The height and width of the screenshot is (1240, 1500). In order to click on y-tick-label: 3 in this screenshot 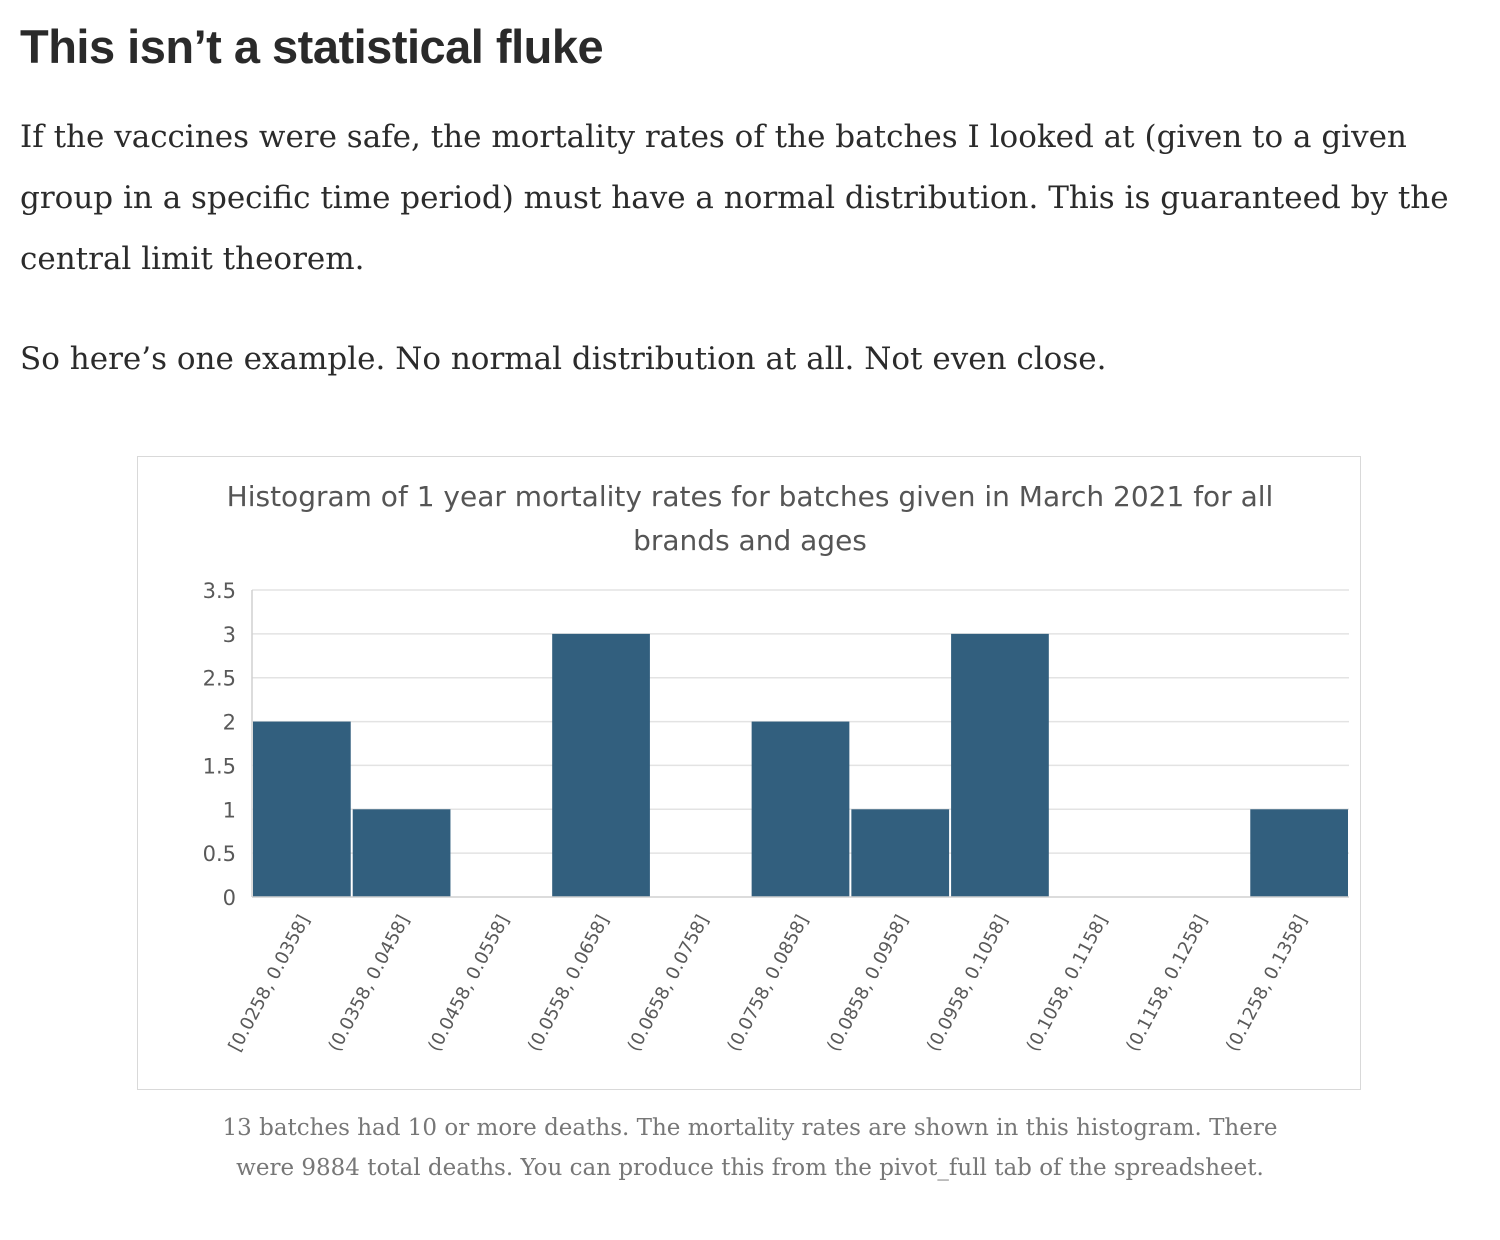, I will do `click(229, 635)`.